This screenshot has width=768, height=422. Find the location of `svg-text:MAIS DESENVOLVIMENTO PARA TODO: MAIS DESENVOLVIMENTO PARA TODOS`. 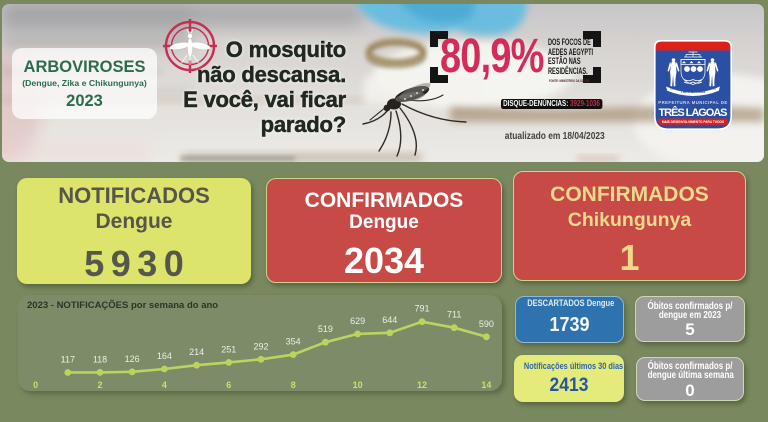

svg-text:MAIS DESENVOLVIMENTO PARA TODO: MAIS DESENVOLVIMENTO PARA TODOS is located at coordinates (693, 122).